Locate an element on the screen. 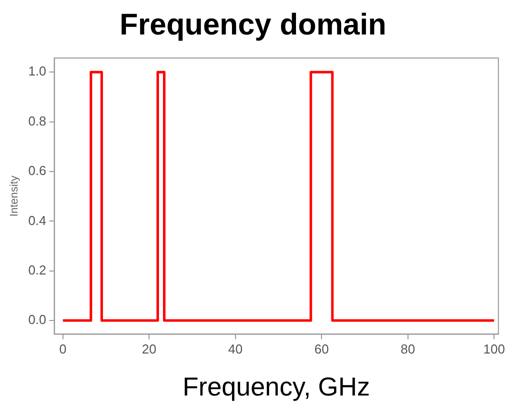  y-axis-title: Intensity is located at coordinates (14, 196).